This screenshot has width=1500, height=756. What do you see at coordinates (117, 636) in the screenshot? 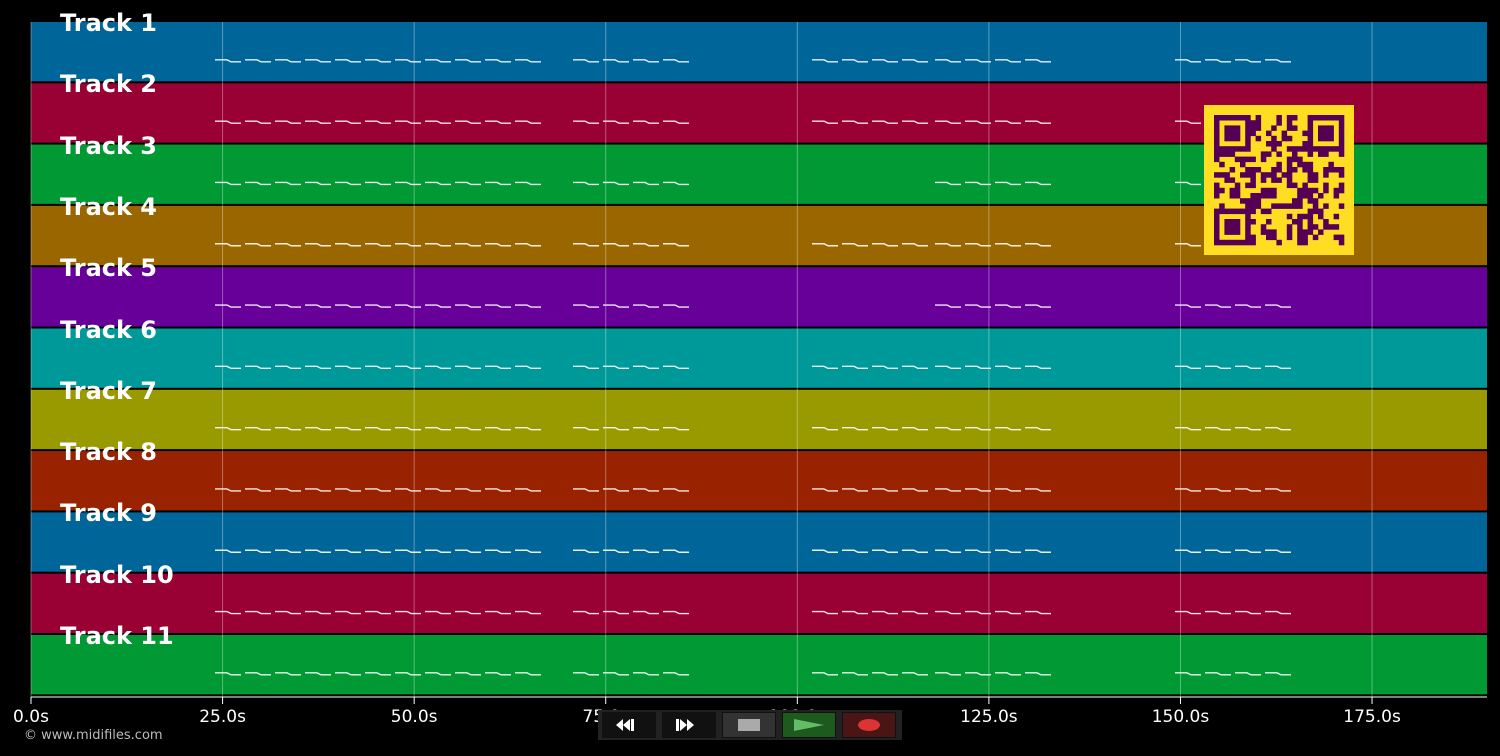
I see `track-label-11: Track 11` at bounding box center [117, 636].